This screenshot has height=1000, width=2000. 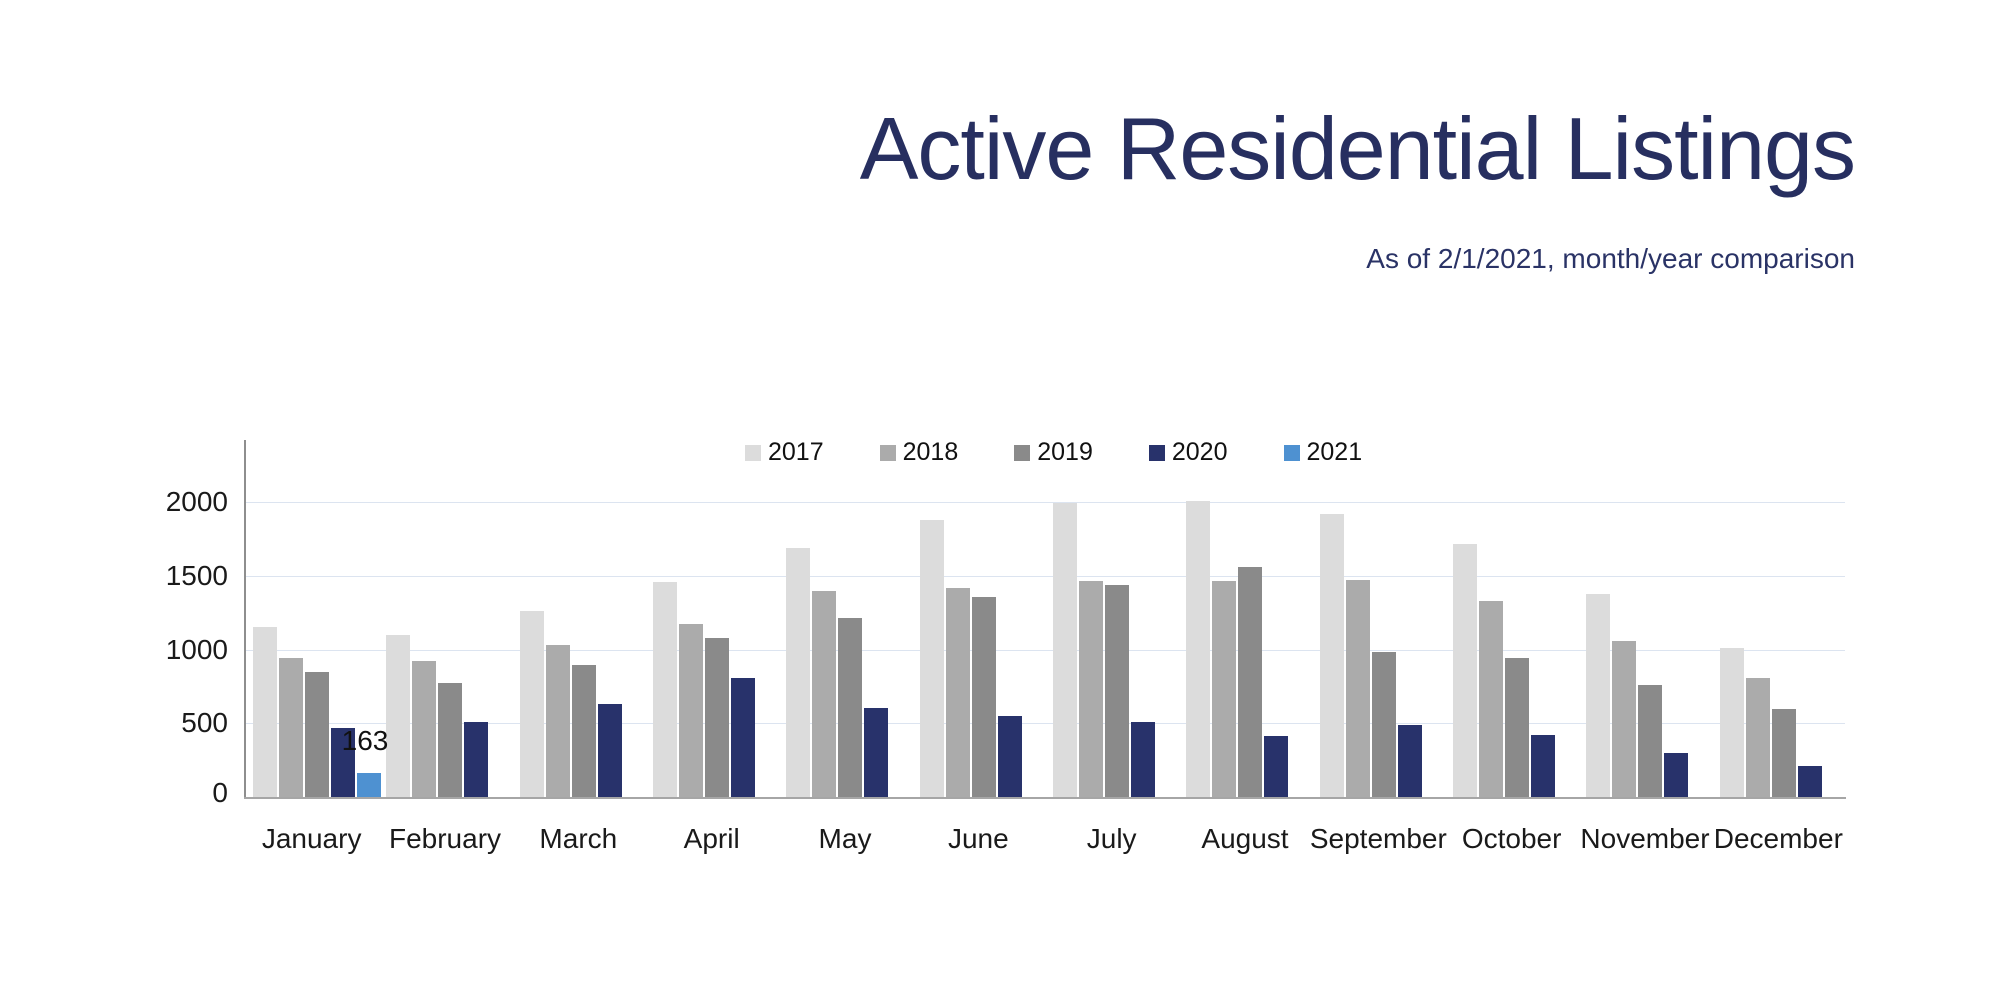 I want to click on legend-item-2019: 2019, so click(x=1053, y=452).